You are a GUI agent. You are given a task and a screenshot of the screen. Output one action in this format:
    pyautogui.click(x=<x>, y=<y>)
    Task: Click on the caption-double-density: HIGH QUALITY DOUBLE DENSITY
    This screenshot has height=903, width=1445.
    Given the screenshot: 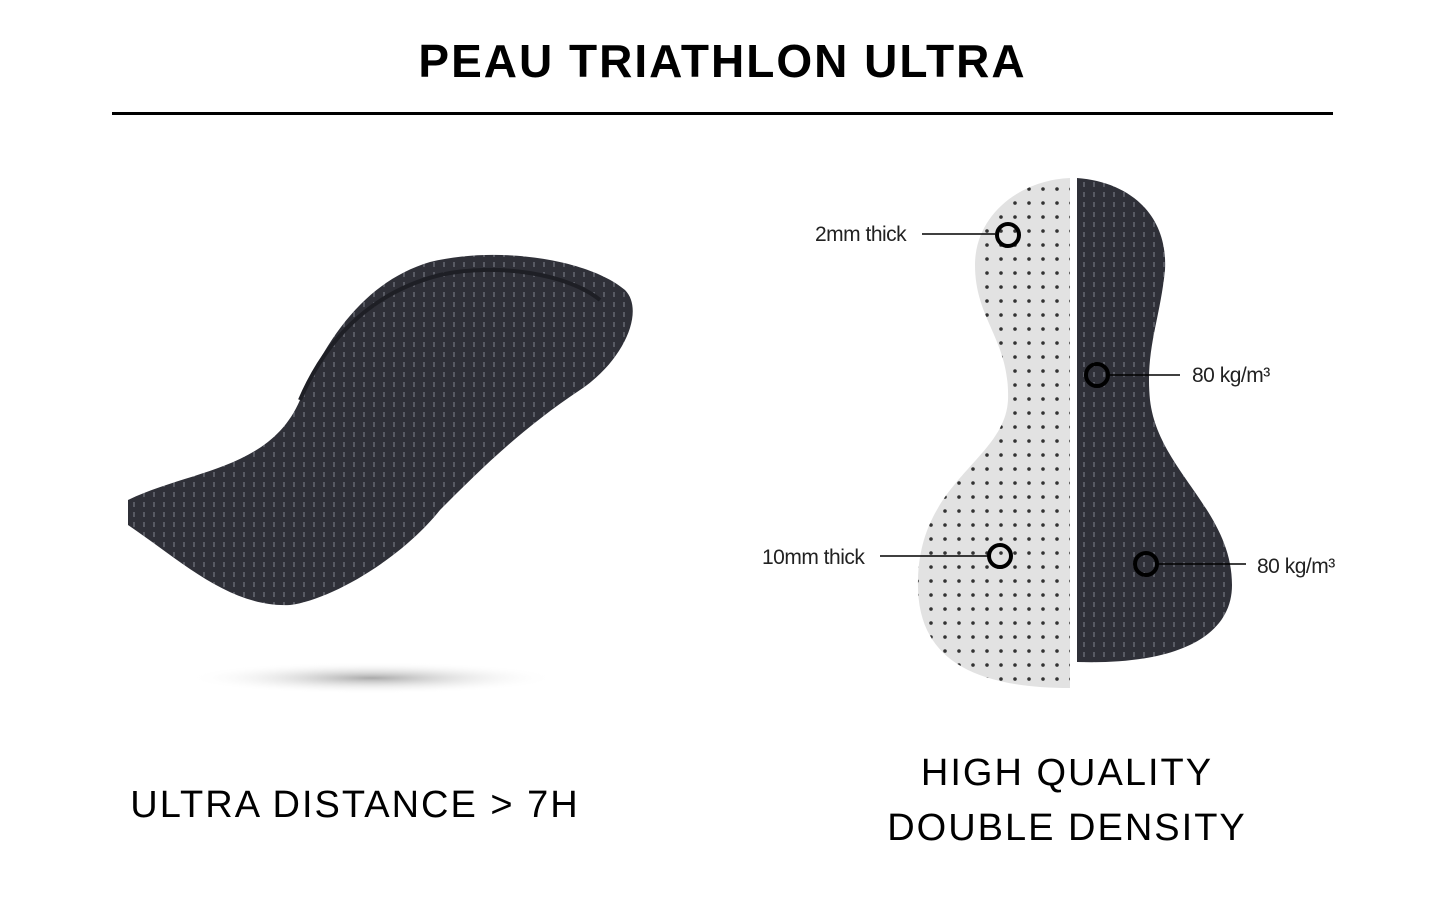 What is the action you would take?
    pyautogui.click(x=1067, y=801)
    